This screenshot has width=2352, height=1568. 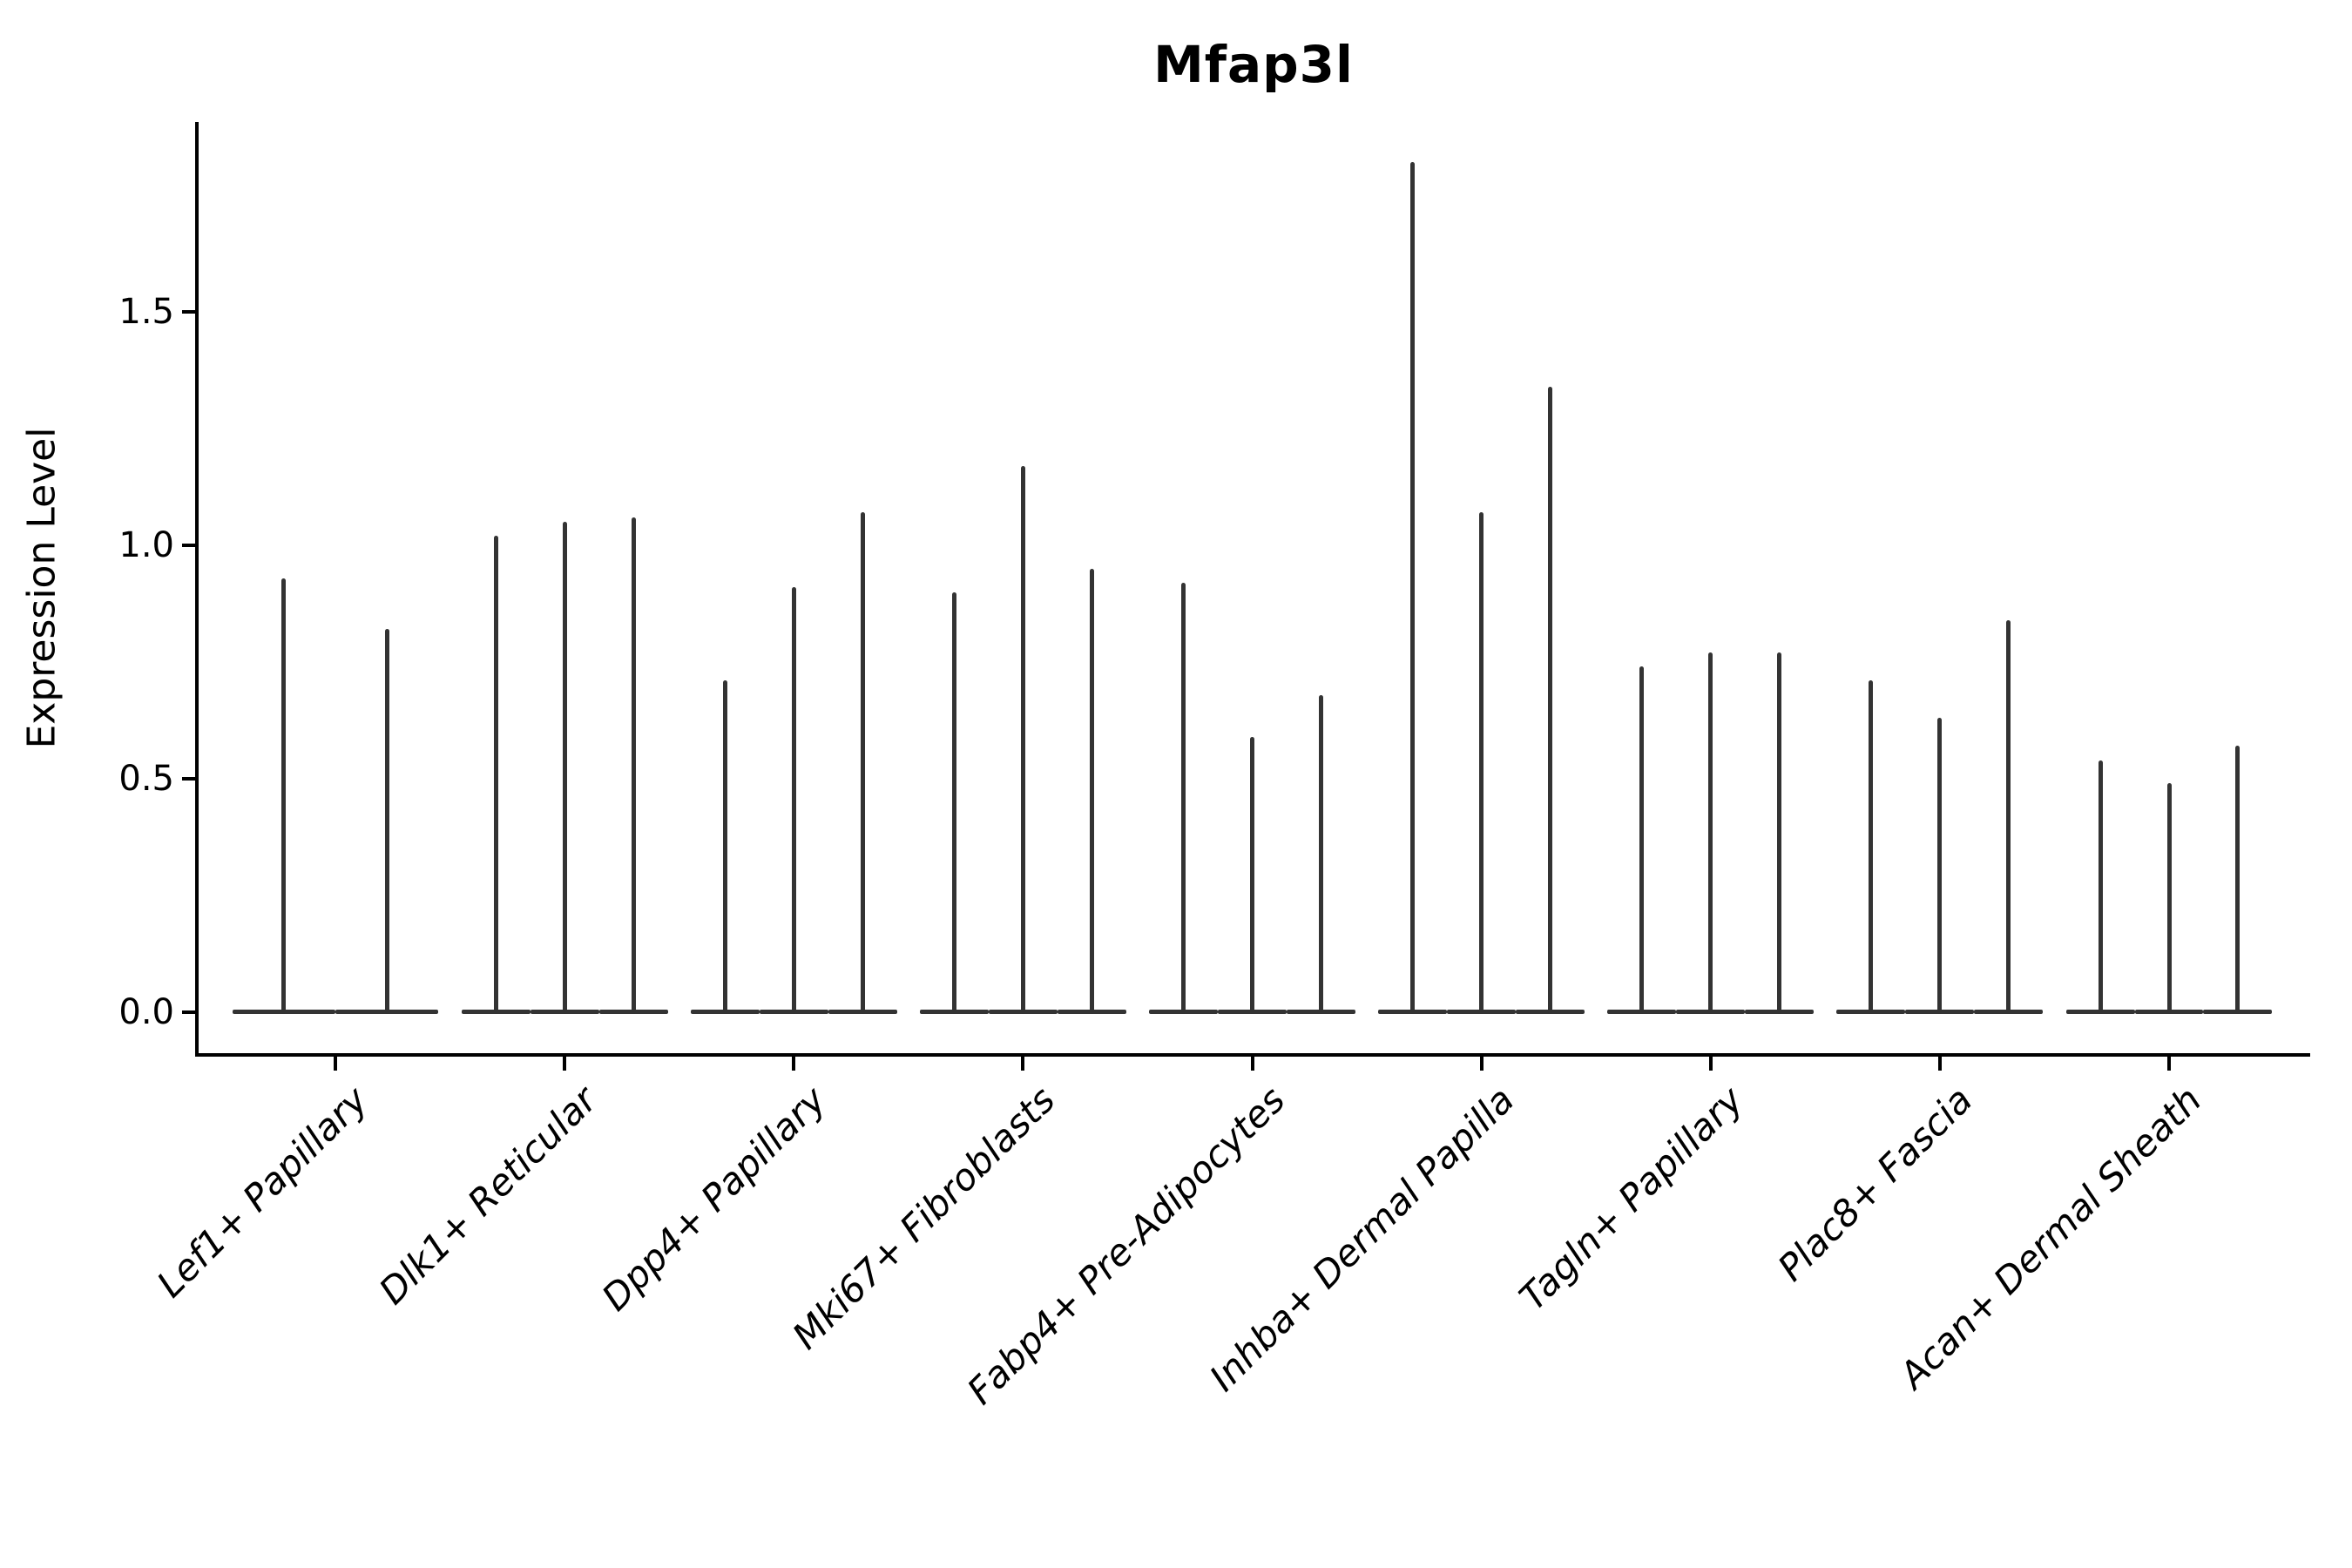 What do you see at coordinates (1253, 64) in the screenshot?
I see `chart-title: Mfap3l` at bounding box center [1253, 64].